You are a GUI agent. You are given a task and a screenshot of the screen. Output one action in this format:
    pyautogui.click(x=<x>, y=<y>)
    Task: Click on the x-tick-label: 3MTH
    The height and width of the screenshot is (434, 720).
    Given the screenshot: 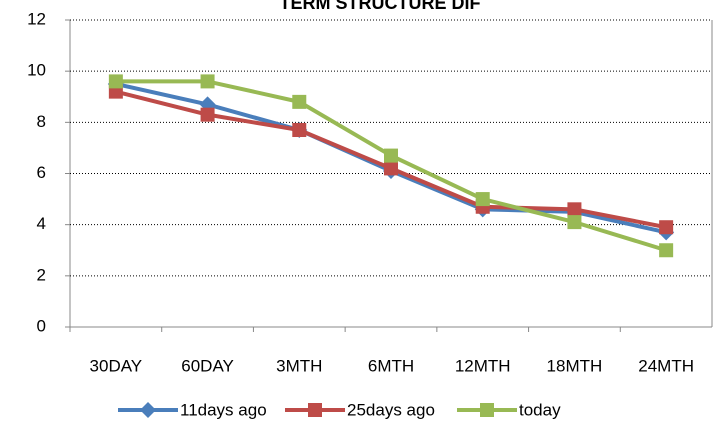 What is the action you would take?
    pyautogui.click(x=299, y=365)
    